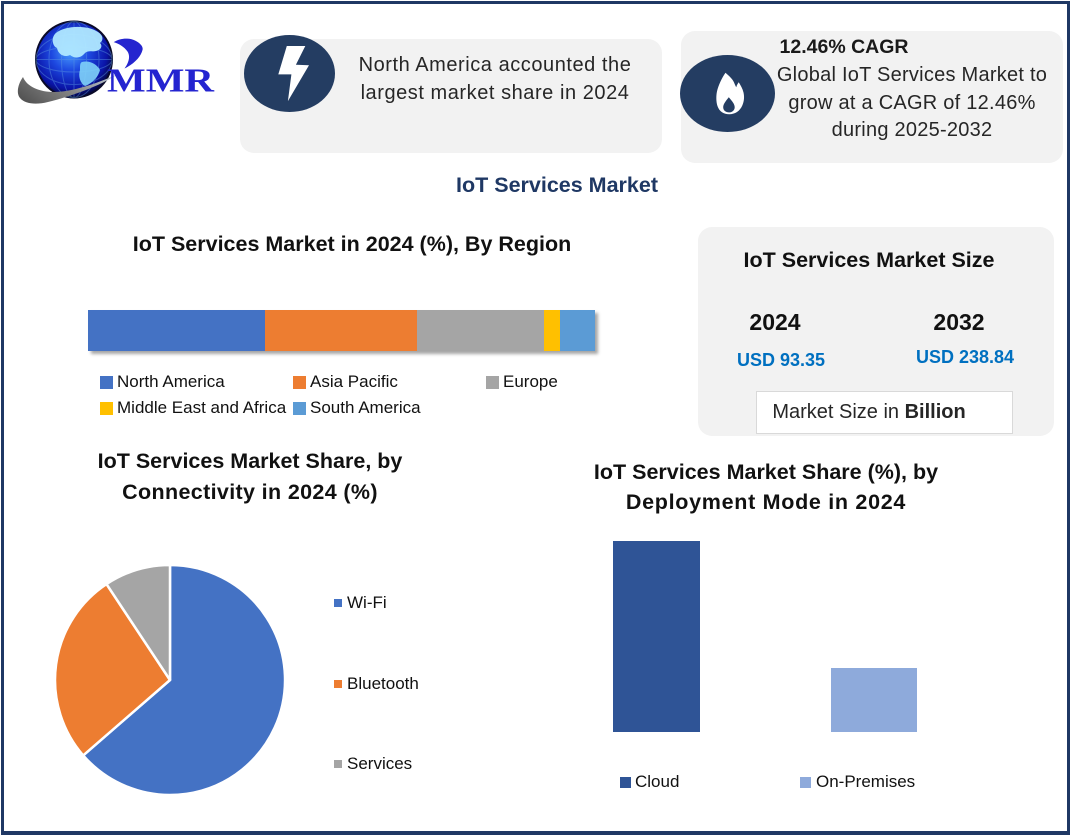 The image size is (1072, 835). What do you see at coordinates (161, 81) in the screenshot?
I see `svg-text: MMR` at bounding box center [161, 81].